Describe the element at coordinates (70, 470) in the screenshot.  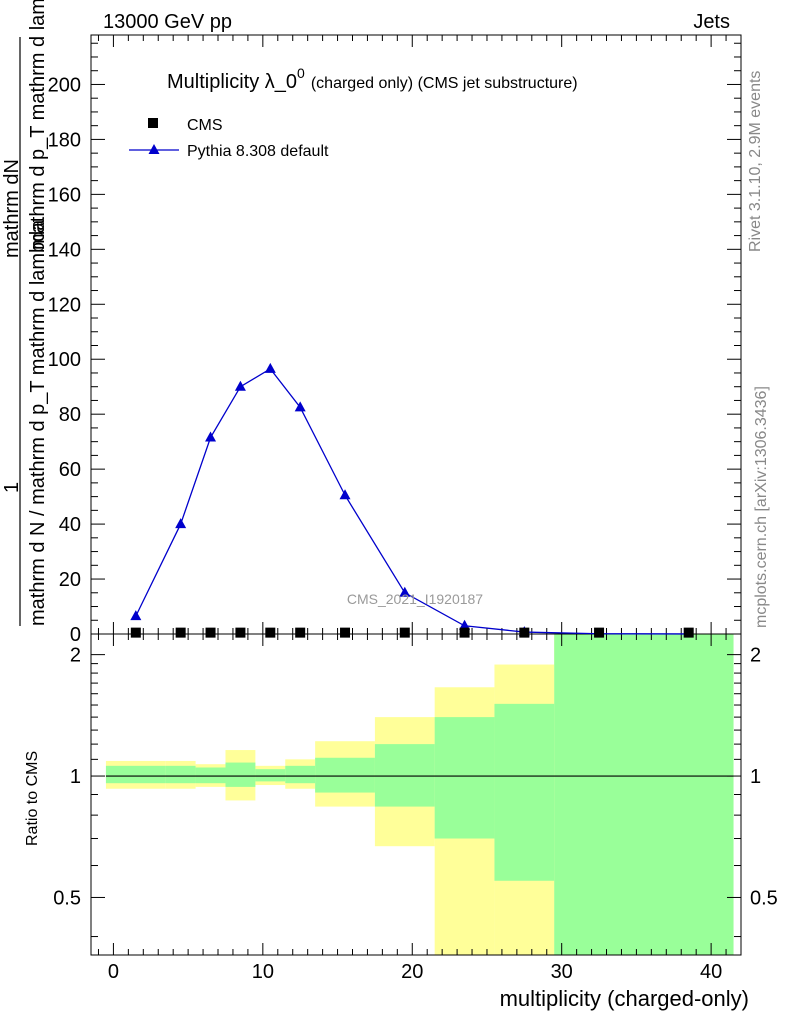
I see `main-y-tick-label: 60` at that location.